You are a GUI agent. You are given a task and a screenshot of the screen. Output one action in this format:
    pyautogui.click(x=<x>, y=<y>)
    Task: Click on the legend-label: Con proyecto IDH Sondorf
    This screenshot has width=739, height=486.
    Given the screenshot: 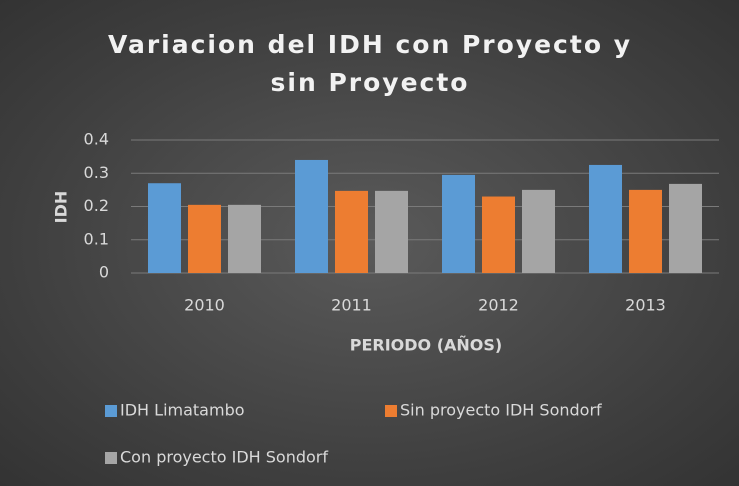 What is the action you would take?
    pyautogui.click(x=224, y=457)
    